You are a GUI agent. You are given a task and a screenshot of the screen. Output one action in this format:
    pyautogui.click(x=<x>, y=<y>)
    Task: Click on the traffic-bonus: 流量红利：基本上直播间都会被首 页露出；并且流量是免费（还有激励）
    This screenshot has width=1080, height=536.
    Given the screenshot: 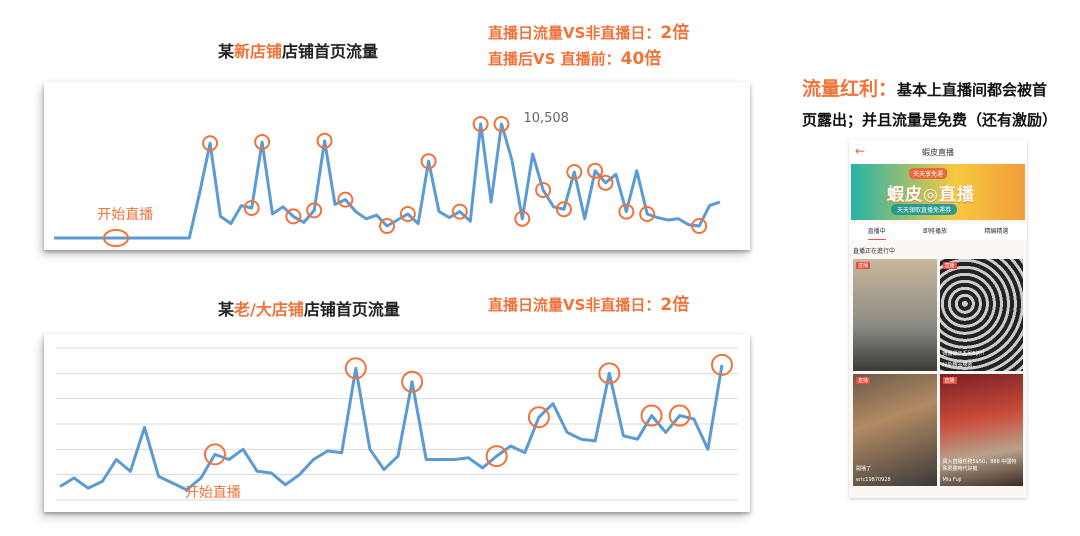 What is the action you would take?
    pyautogui.click(x=938, y=104)
    